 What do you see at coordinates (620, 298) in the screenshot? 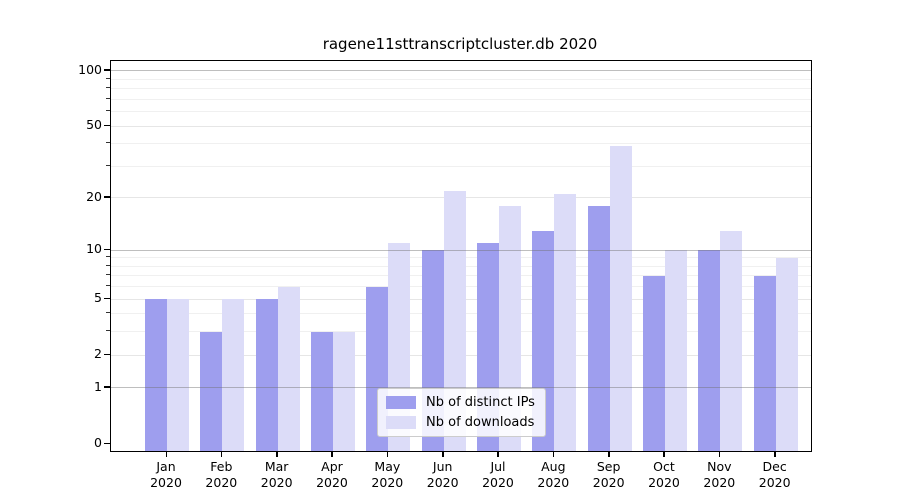
I see `bar-sep-downloads` at bounding box center [620, 298].